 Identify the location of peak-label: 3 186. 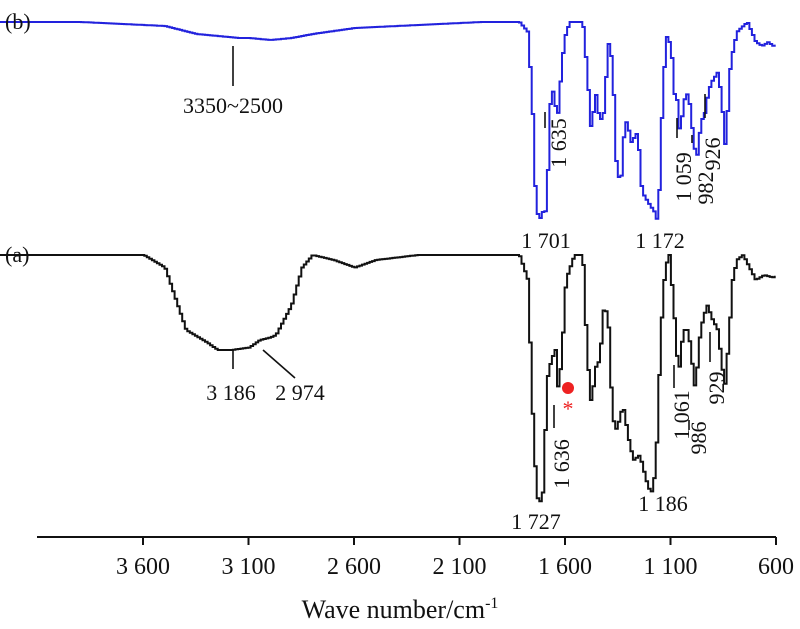
(231, 392).